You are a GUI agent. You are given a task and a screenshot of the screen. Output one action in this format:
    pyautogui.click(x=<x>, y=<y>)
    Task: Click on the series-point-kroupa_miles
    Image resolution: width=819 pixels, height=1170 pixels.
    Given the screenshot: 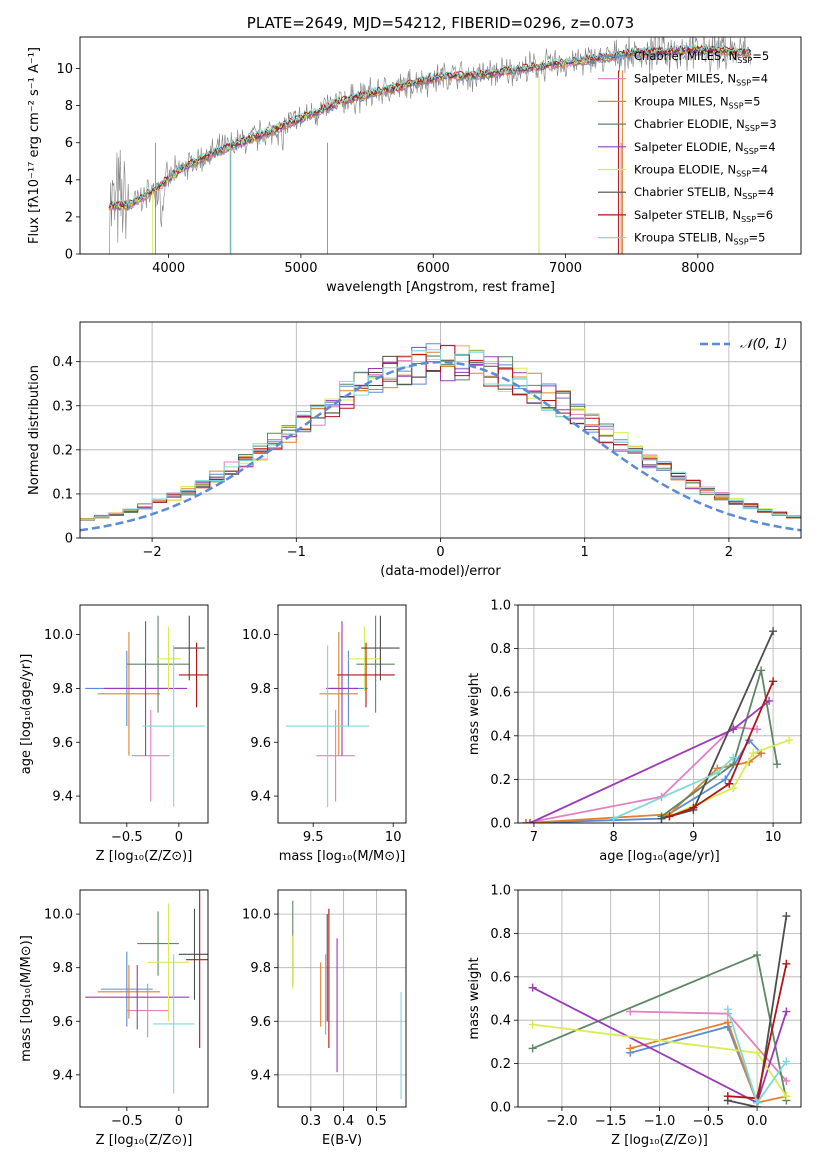 What is the action you would take?
    pyautogui.click(x=525, y=821)
    